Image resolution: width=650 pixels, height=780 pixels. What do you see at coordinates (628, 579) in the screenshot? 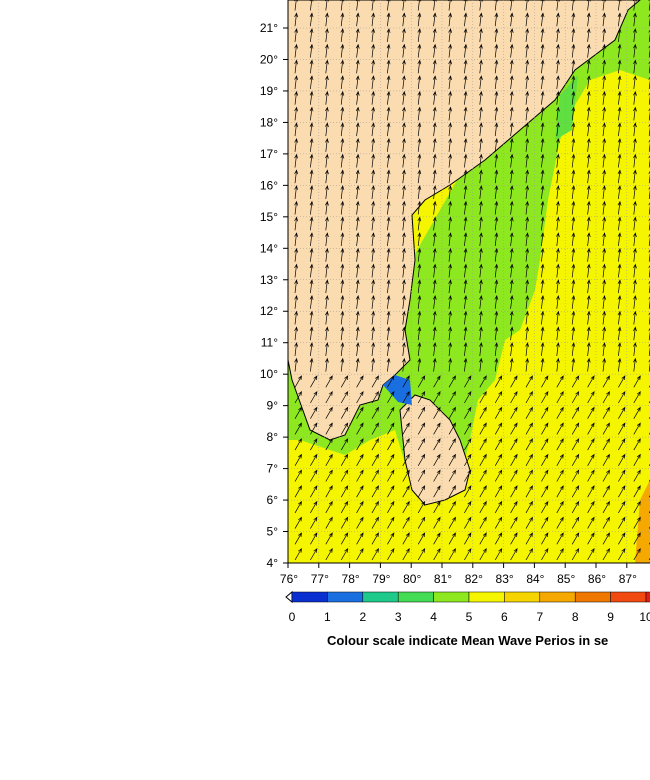
I see `lon-label: 87°` at bounding box center [628, 579].